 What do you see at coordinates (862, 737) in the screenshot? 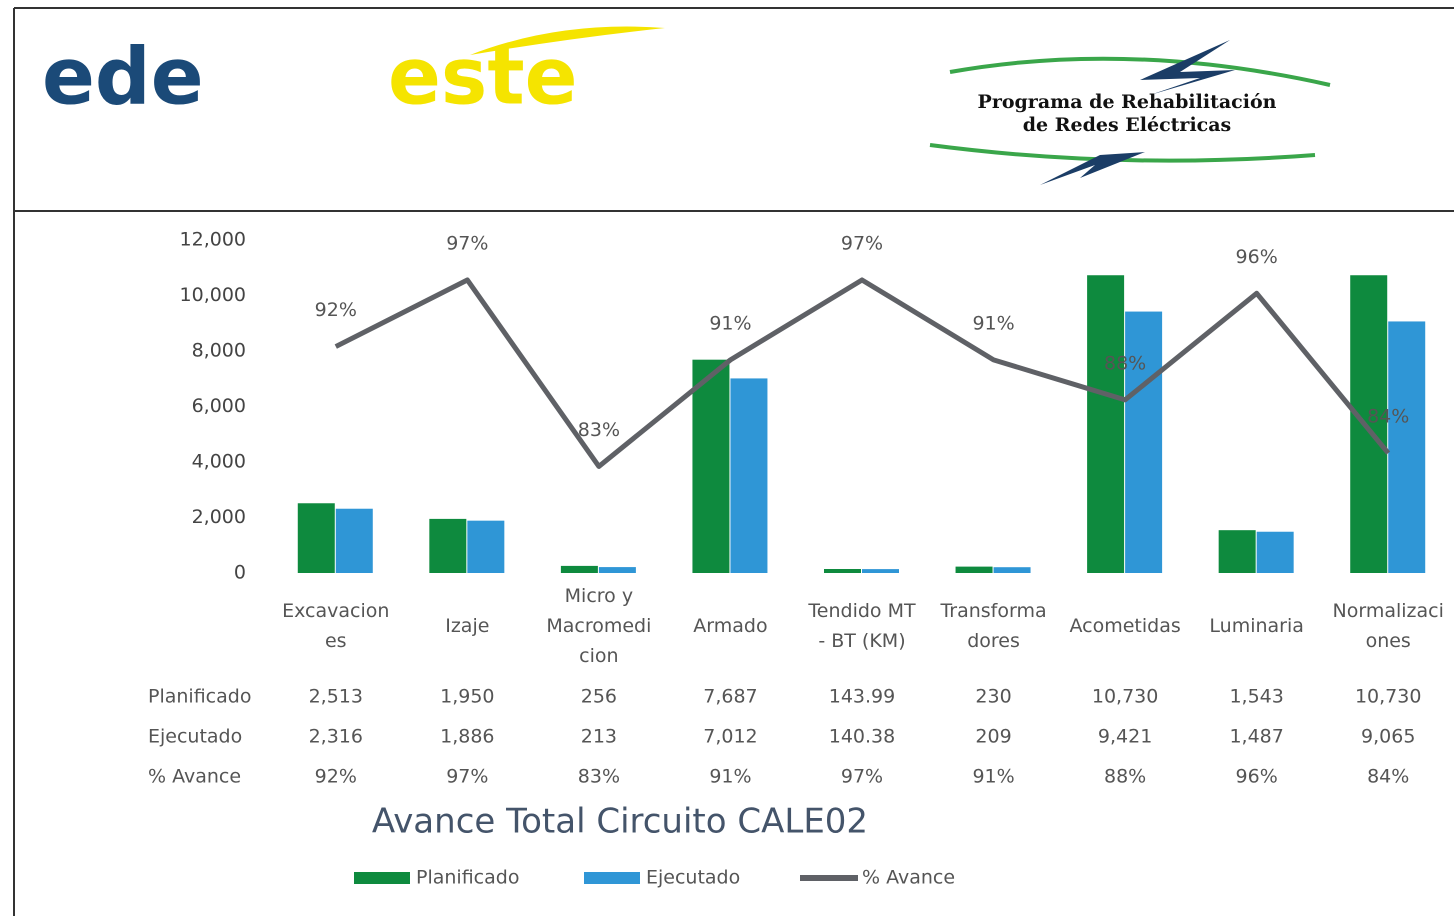
I see `table-cell: 140.38` at bounding box center [862, 737].